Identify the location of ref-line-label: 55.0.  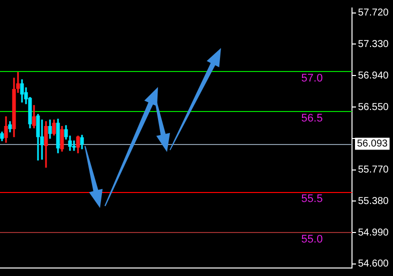
(312, 239).